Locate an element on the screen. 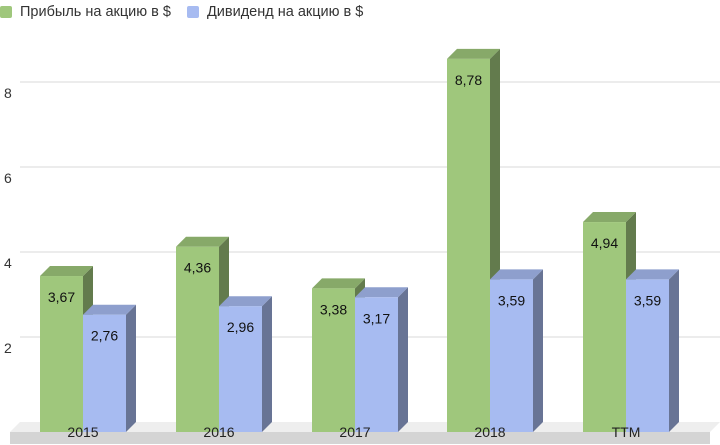  legend-item-dividend: Дивиденд на акцию в $ is located at coordinates (275, 12).